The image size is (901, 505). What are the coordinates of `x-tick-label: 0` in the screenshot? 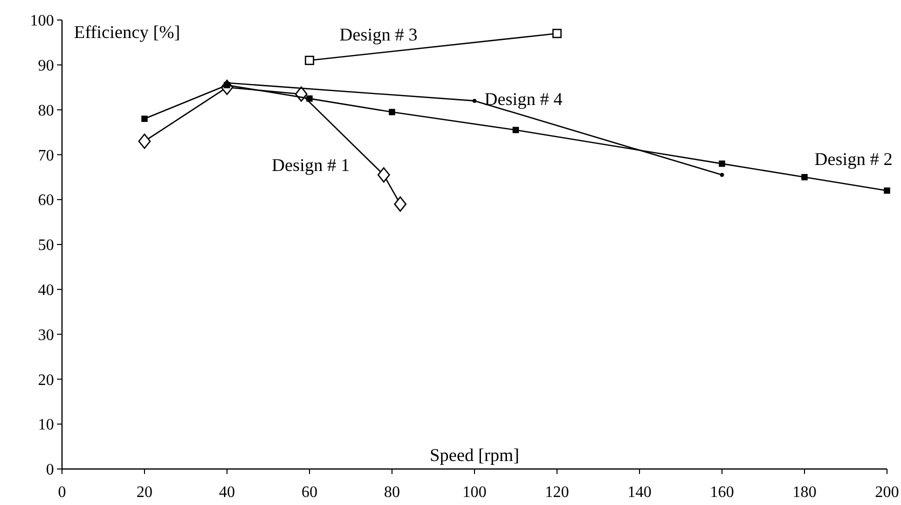 It's located at (62, 492).